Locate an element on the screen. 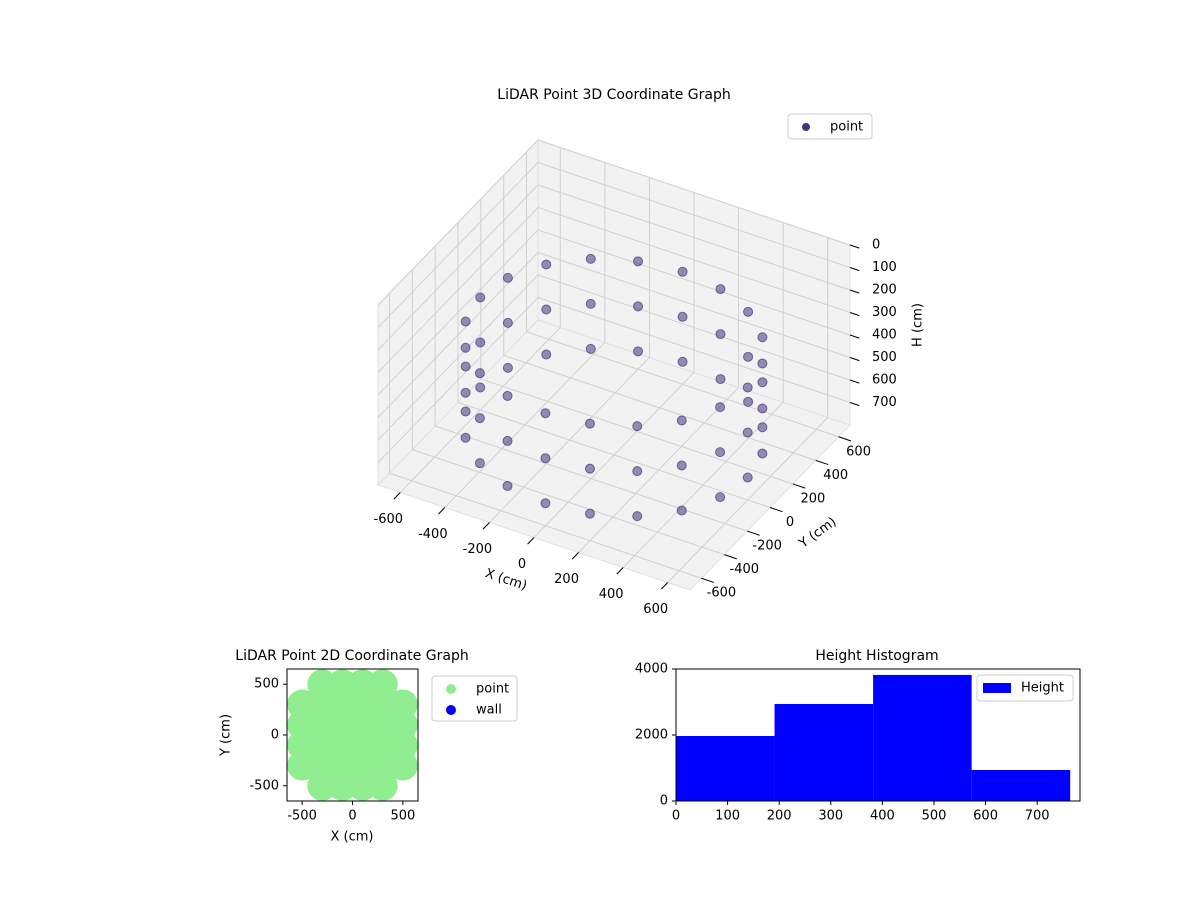 This screenshot has height=904, width=1200. z-axis-label: H (cm) is located at coordinates (918, 325).